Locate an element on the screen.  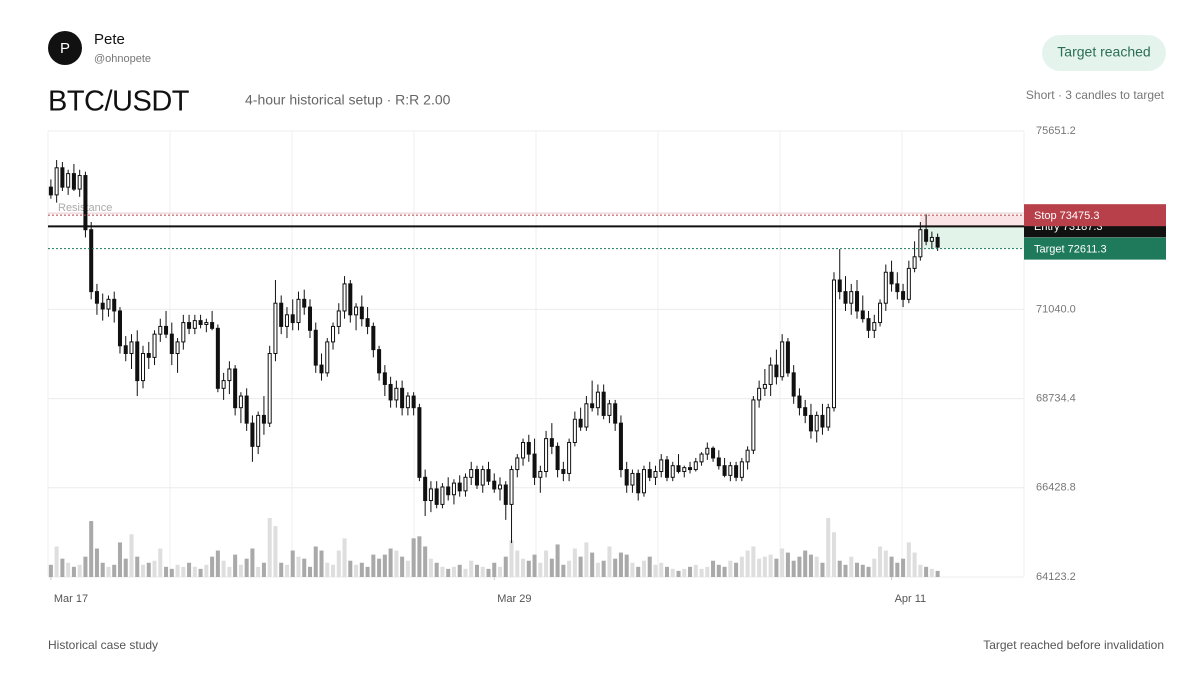
avatar-initial: P is located at coordinates (65, 48).